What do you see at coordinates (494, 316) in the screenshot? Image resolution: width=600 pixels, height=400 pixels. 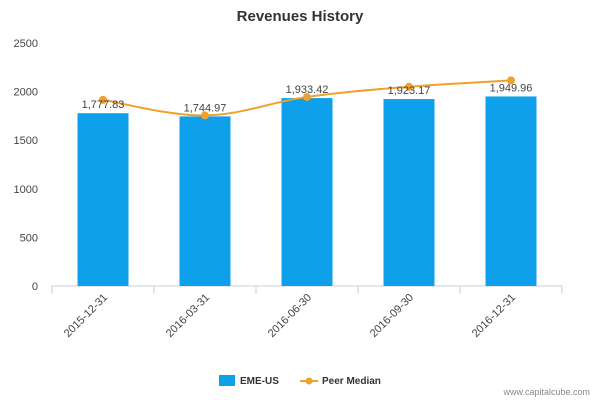 I see `x-tick-label: 2016-12-31` at bounding box center [494, 316].